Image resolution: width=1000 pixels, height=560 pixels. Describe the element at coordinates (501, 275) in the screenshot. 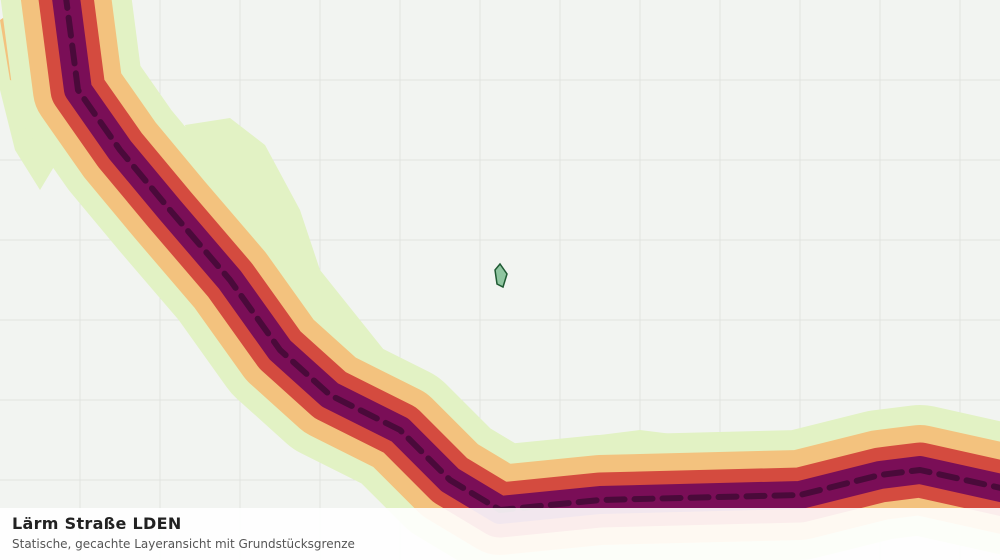

I see `parcel-boundary` at that location.